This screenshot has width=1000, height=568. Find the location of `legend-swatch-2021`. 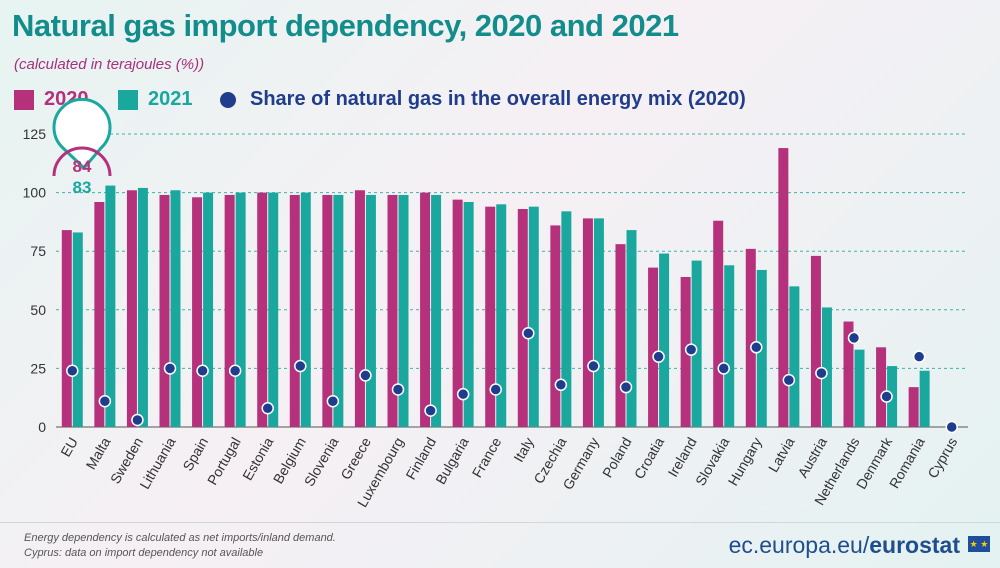

legend-swatch-2021 is located at coordinates (128, 99).